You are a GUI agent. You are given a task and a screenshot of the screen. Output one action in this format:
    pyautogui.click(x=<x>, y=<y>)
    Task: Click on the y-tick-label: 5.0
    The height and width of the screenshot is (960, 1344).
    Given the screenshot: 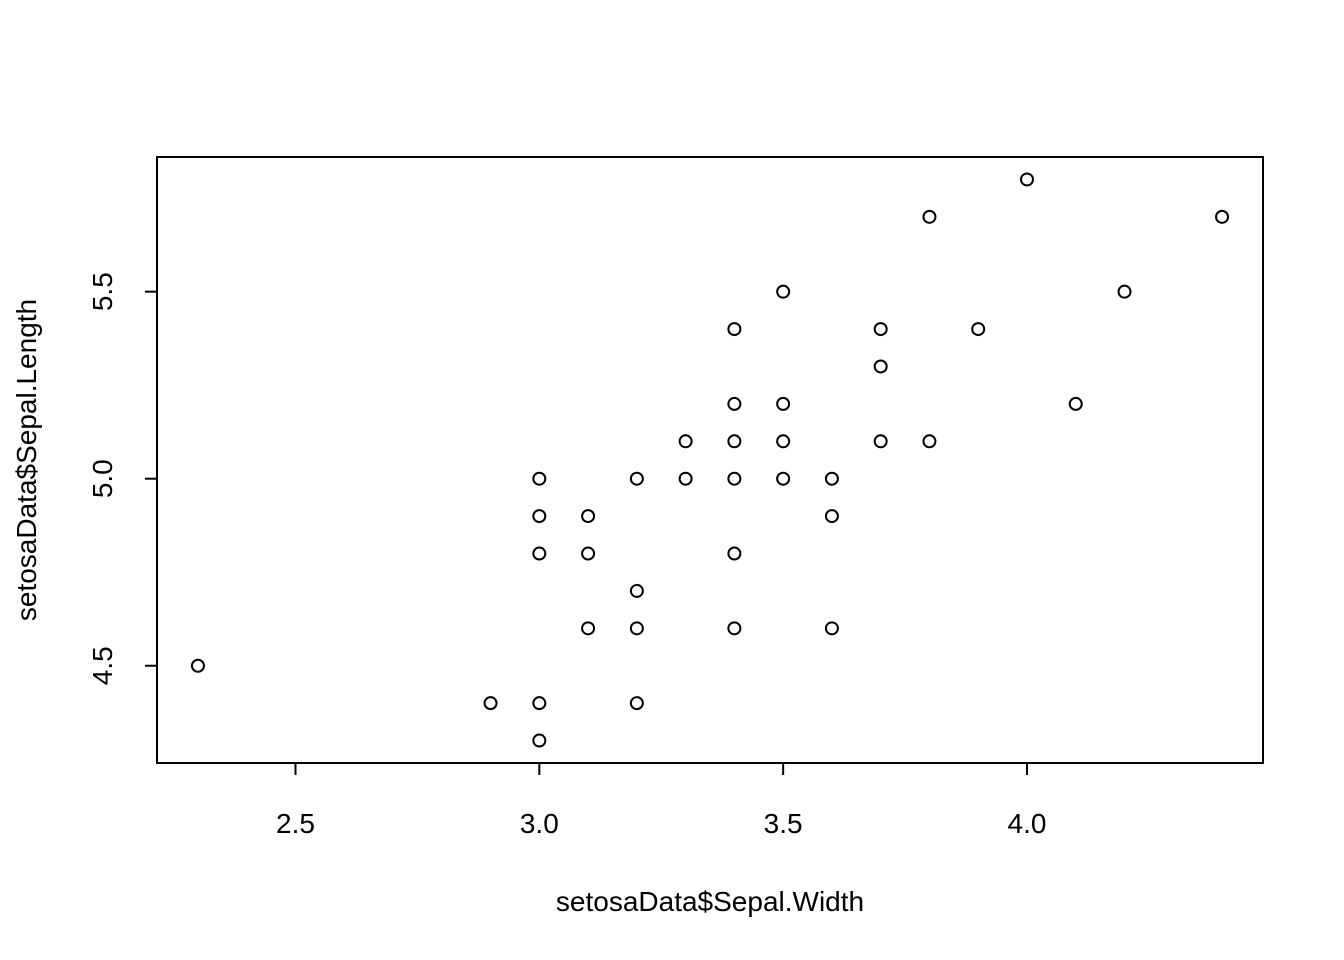 What is the action you would take?
    pyautogui.click(x=102, y=478)
    